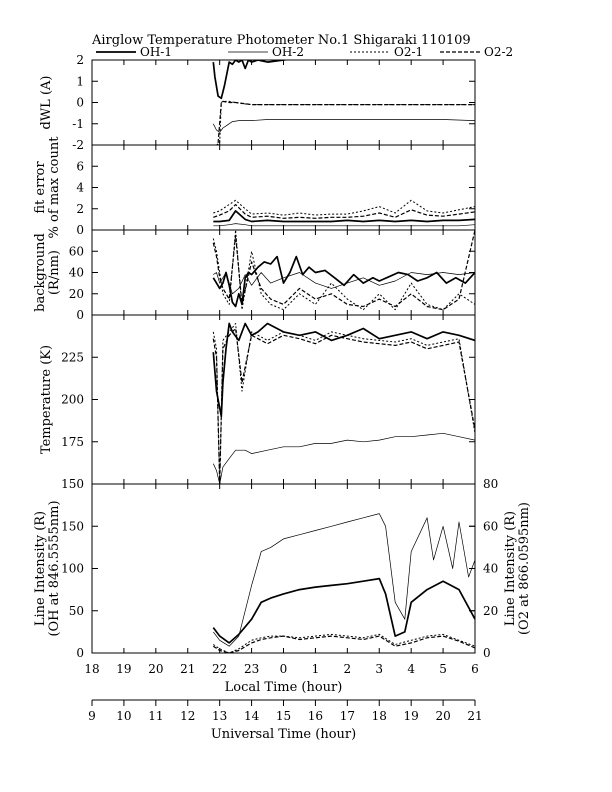 The image size is (612, 792). What do you see at coordinates (348, 669) in the screenshot?
I see `x-tick-label: 2` at bounding box center [348, 669].